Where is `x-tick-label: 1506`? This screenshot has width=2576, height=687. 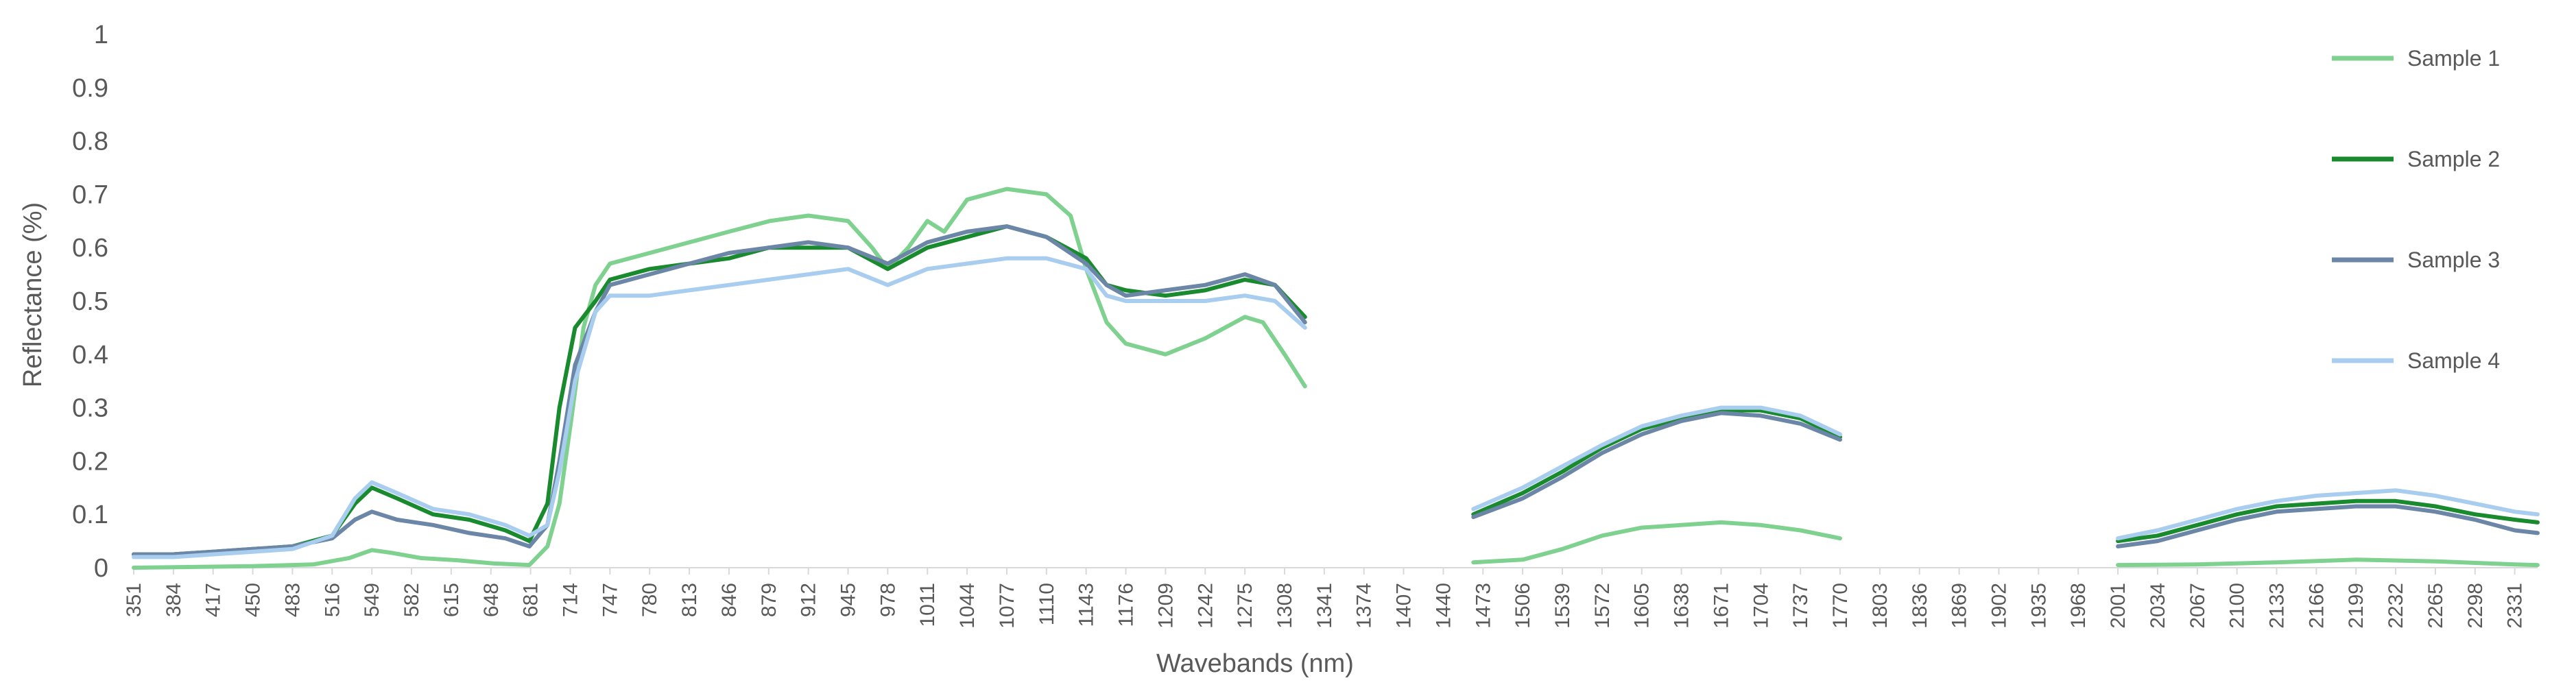
x-tick-label: 1506 is located at coordinates (1523, 606).